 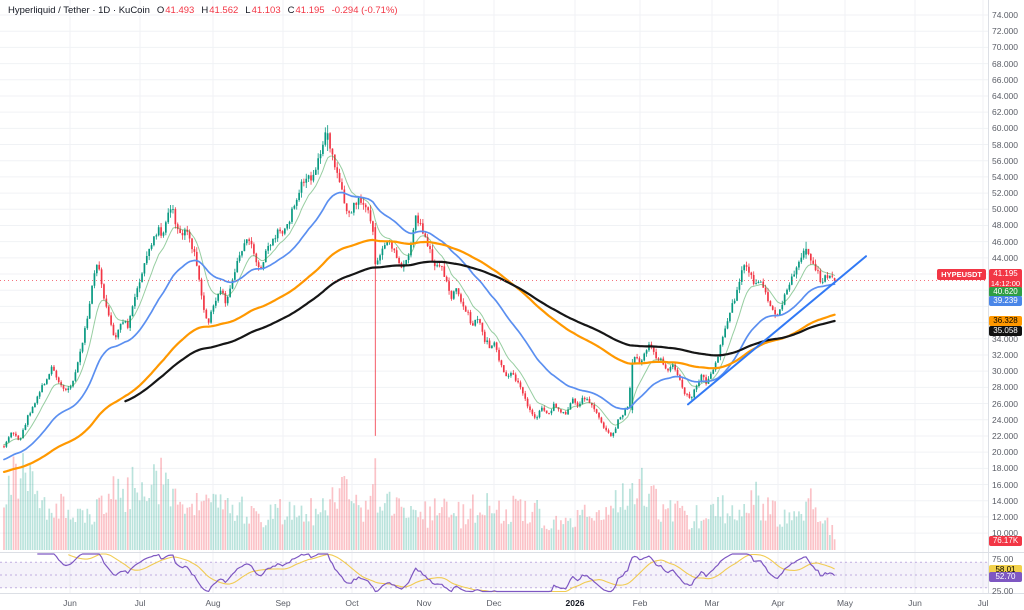 I want to click on price-tick-26.000: 26.000, so click(x=1005, y=403).